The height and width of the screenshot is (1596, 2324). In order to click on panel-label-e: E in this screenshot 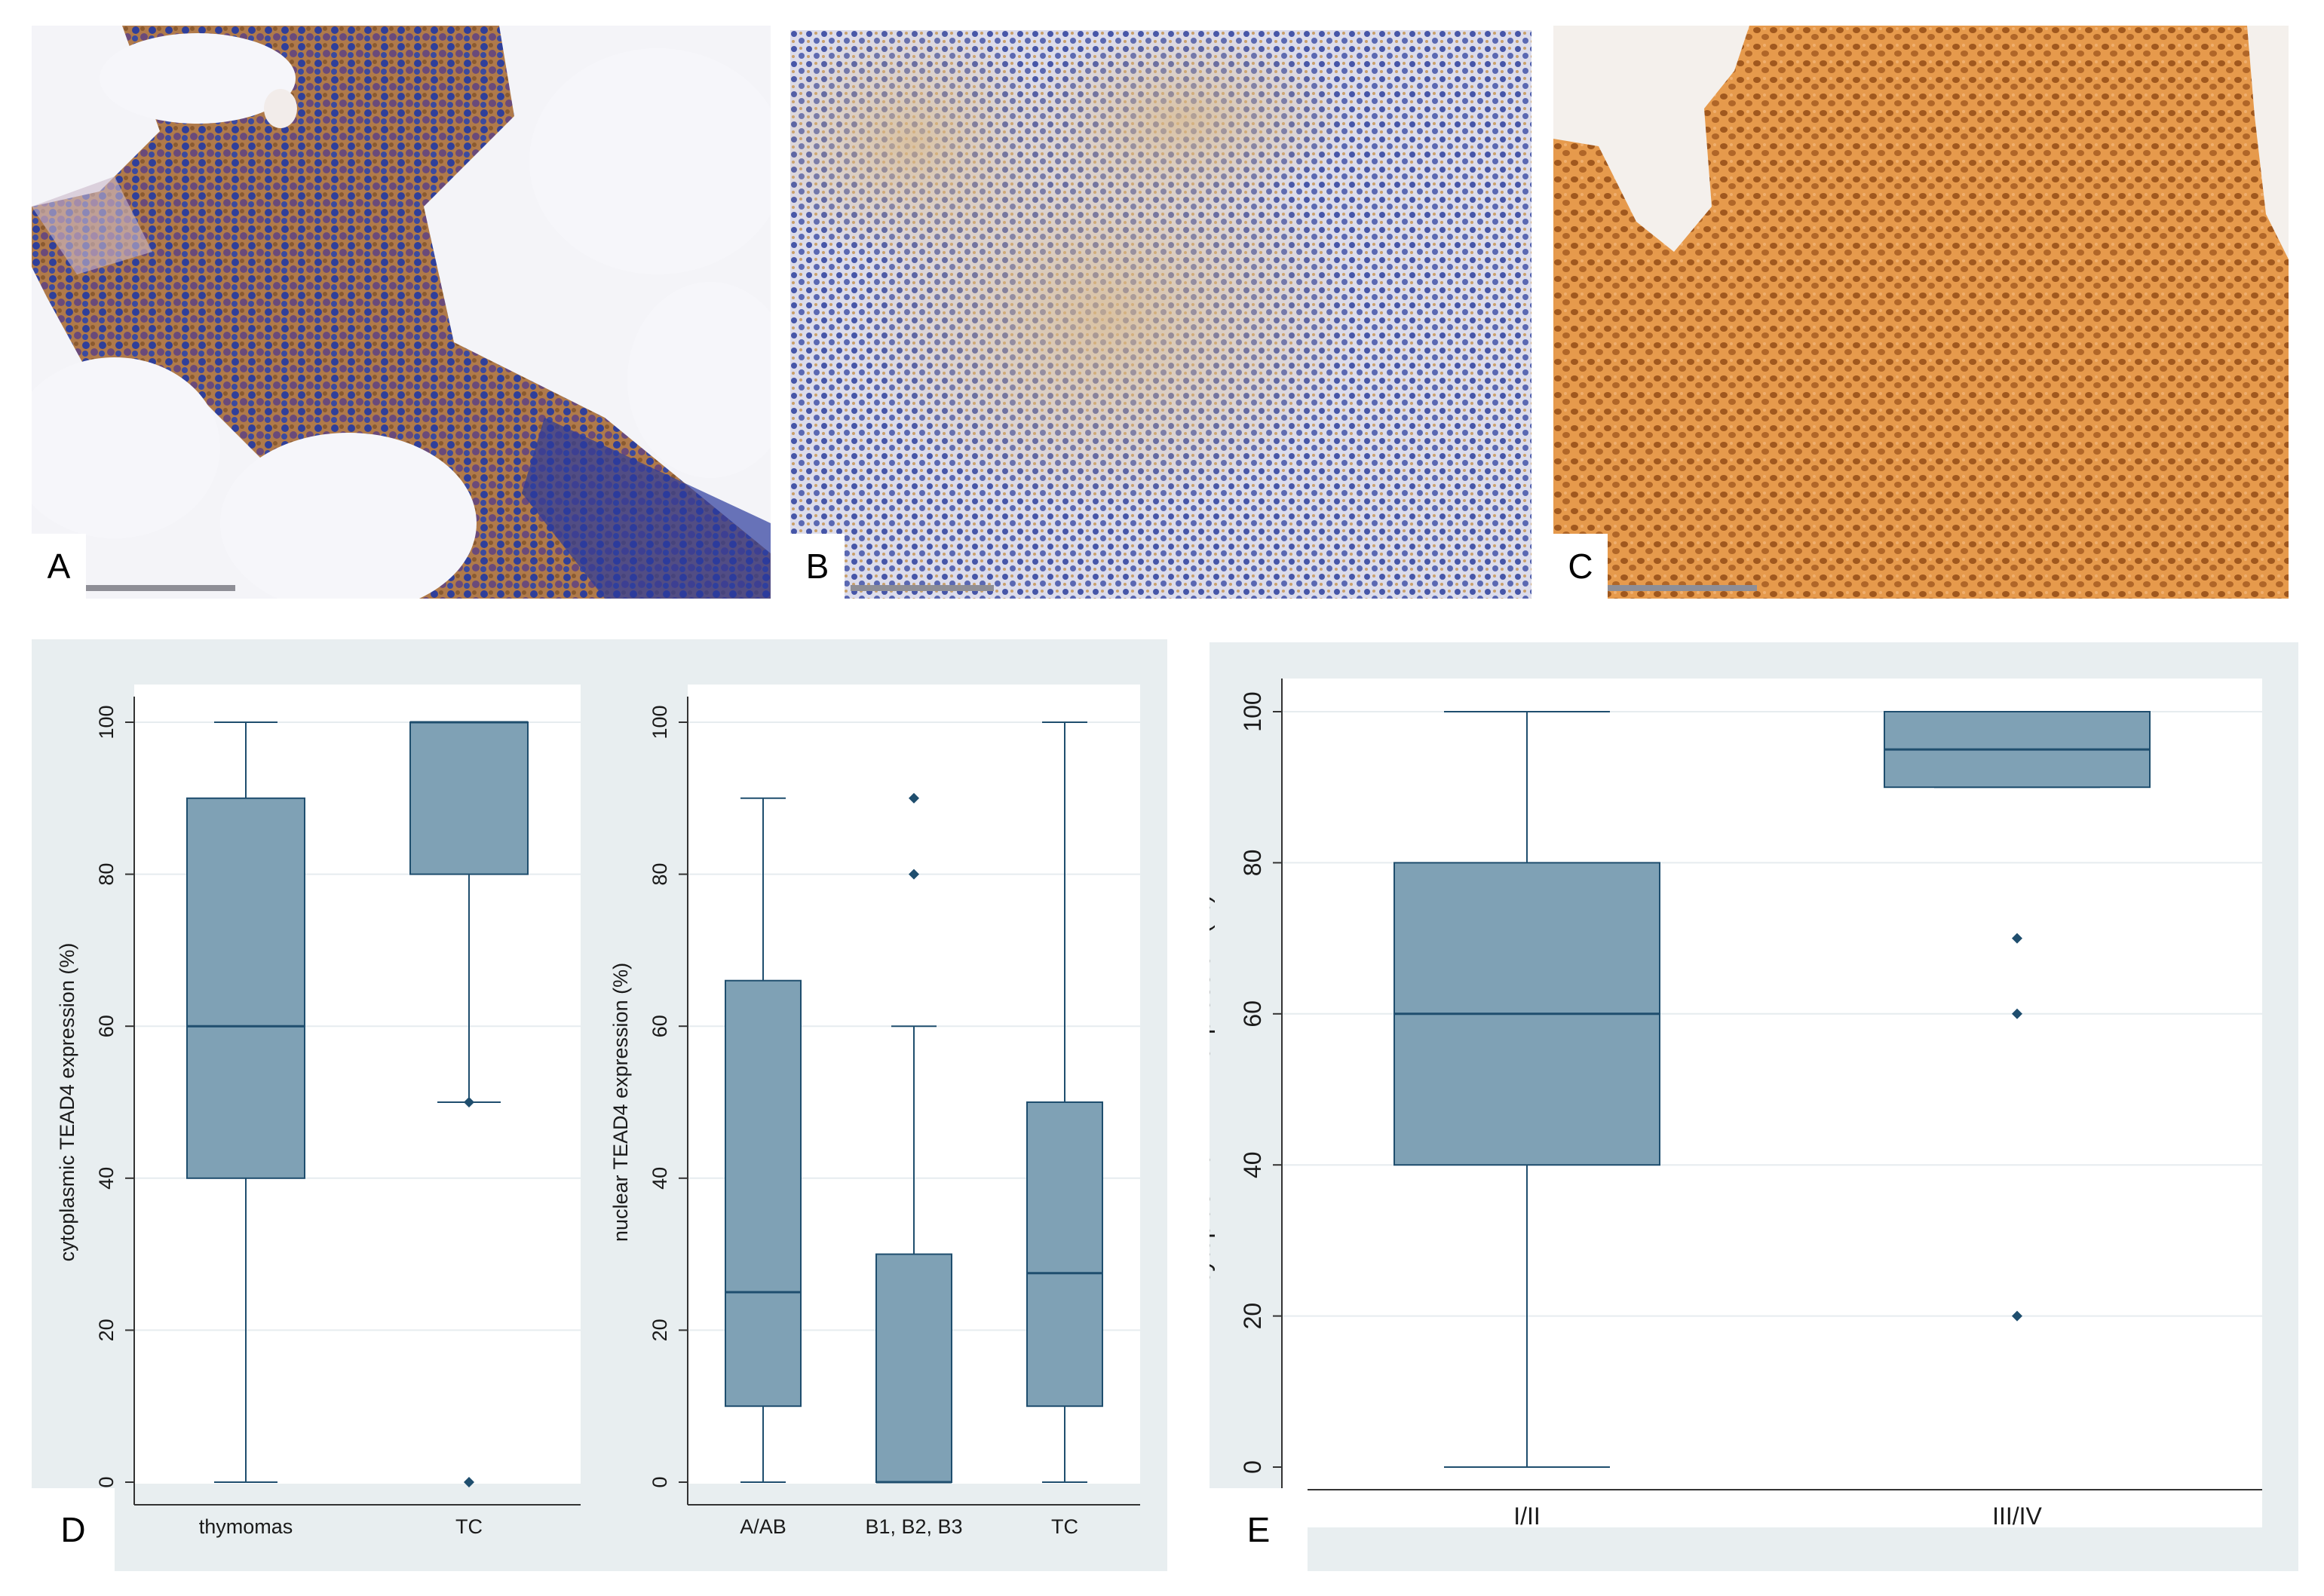, I will do `click(1259, 1529)`.